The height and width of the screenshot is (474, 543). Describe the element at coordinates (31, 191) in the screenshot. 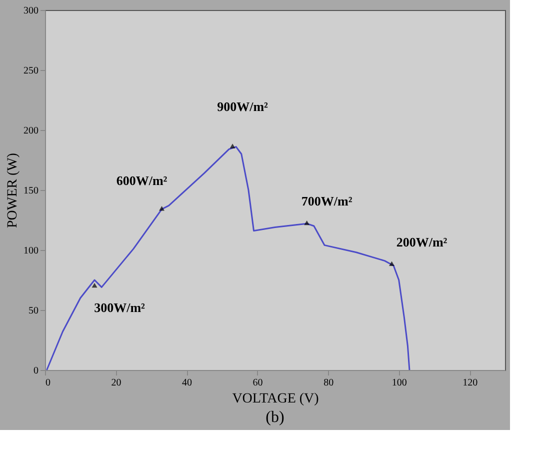

I see `y-tick-label: 150` at that location.